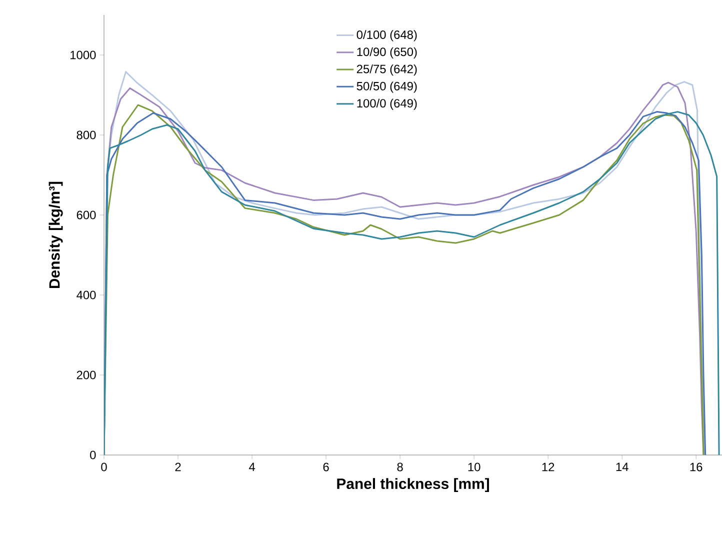 This screenshot has width=722, height=534. What do you see at coordinates (326, 467) in the screenshot?
I see `x-tick-label: 6` at bounding box center [326, 467].